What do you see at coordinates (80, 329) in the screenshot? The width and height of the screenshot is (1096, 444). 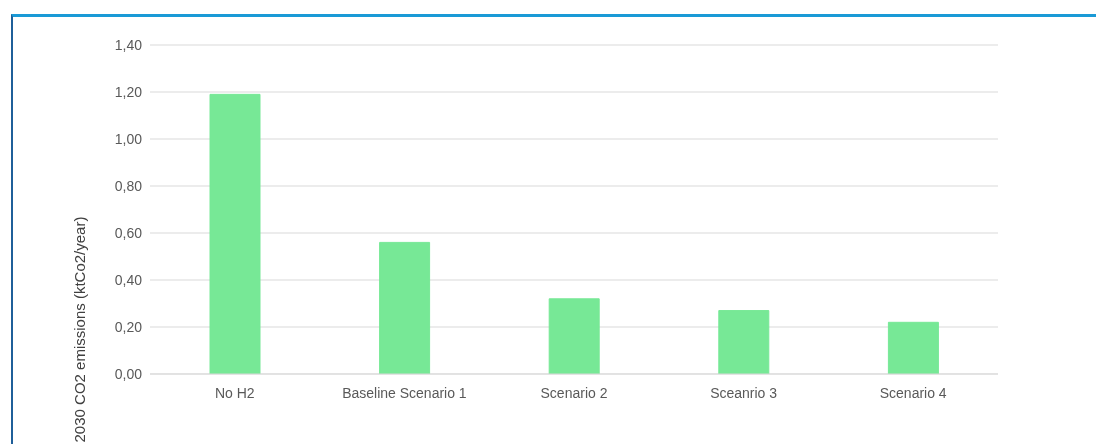 I see `y-axis-title: 2030 CO2 emissions (ktCo2/year)` at bounding box center [80, 329].